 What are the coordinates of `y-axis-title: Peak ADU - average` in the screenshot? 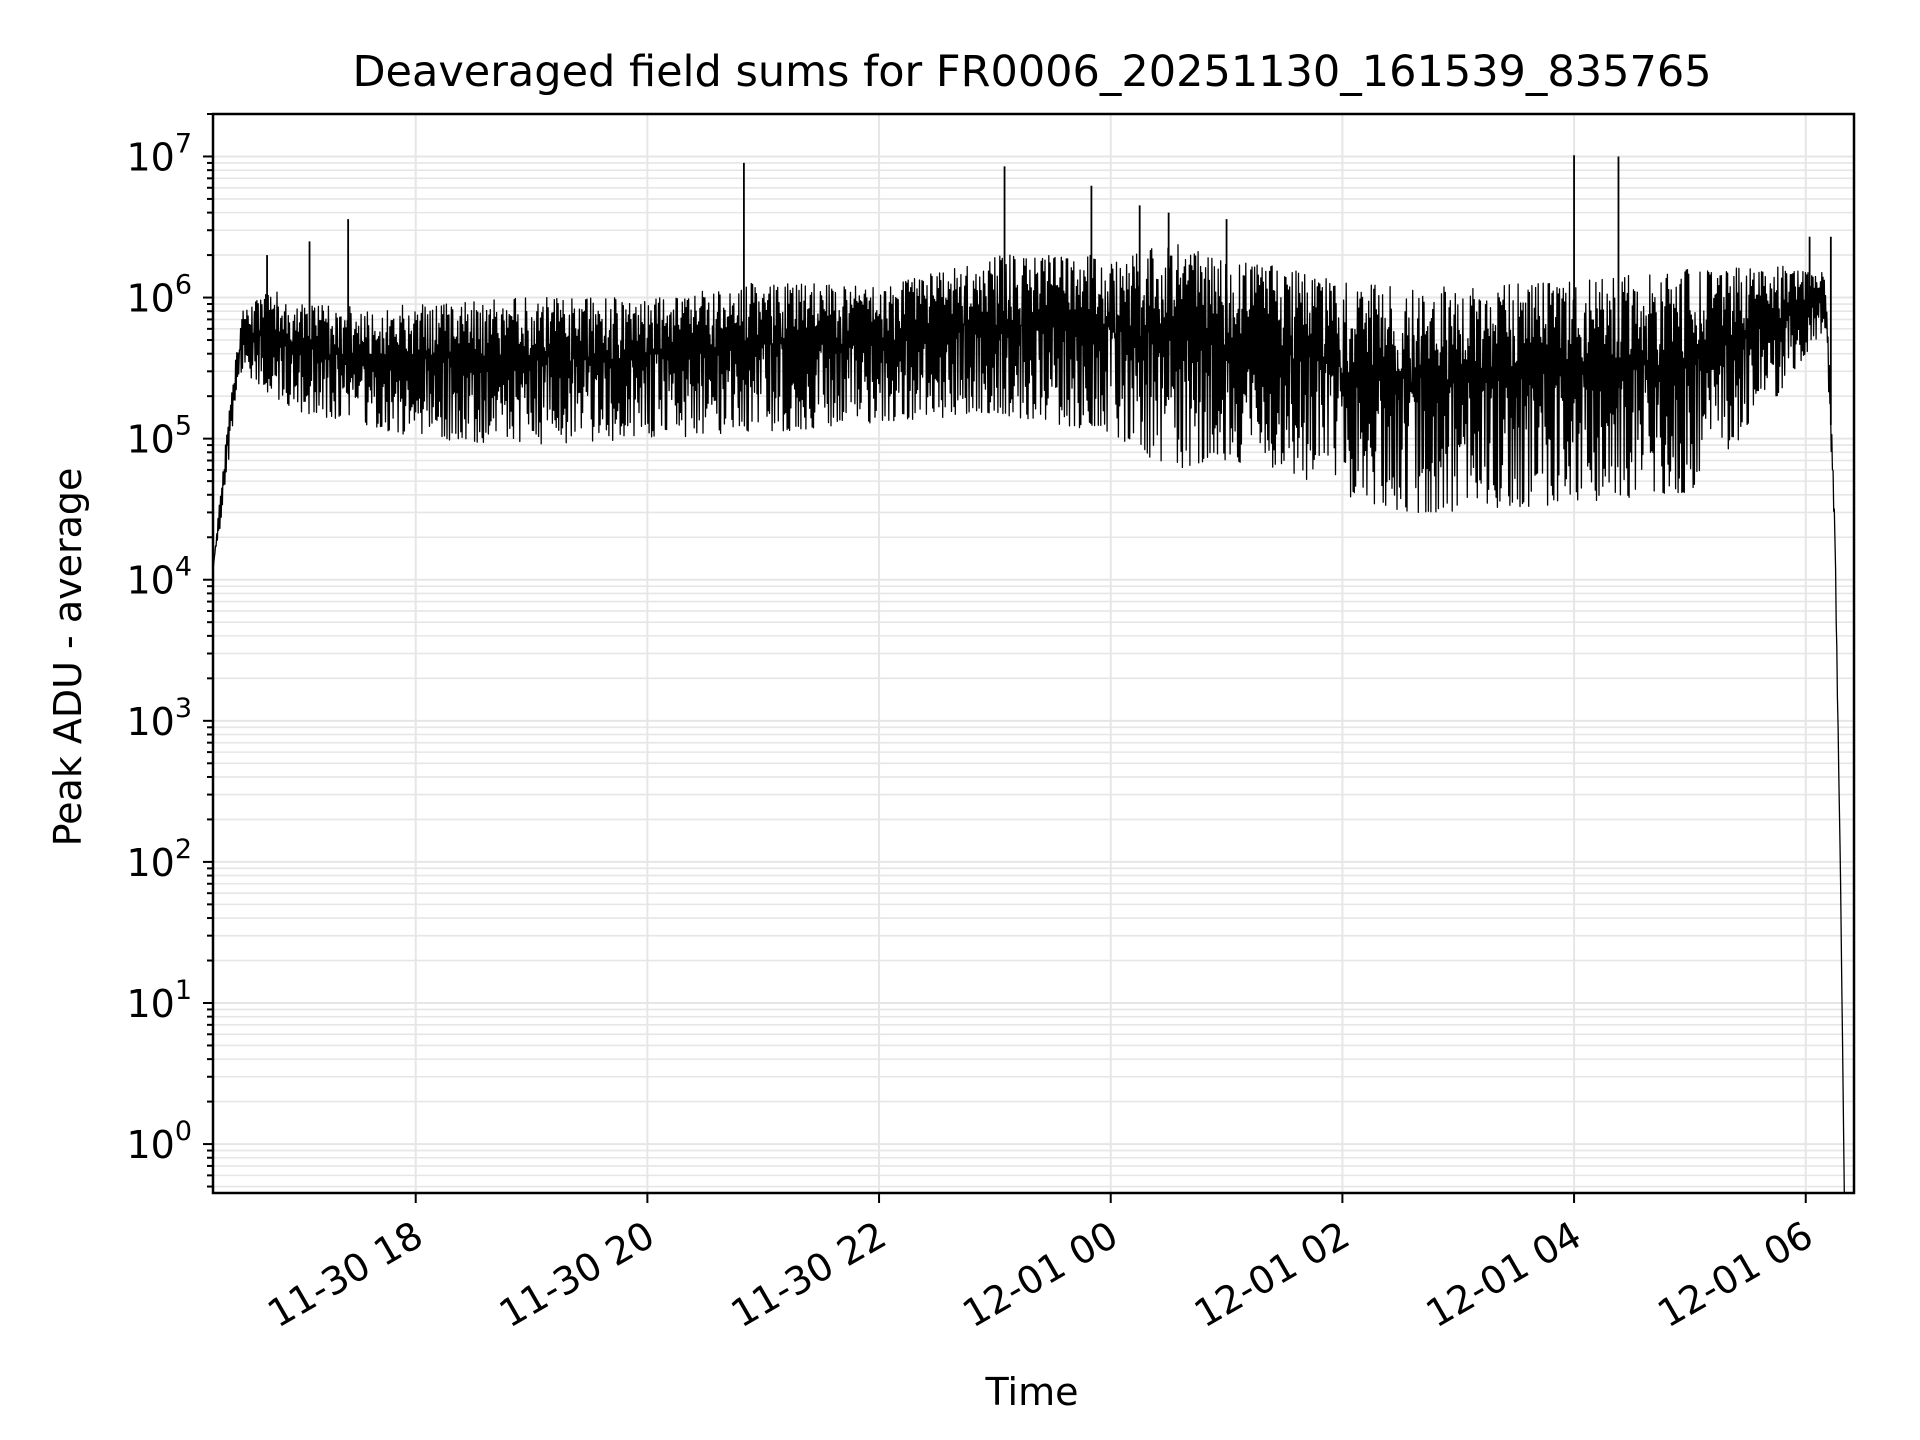 It's located at (68, 657).